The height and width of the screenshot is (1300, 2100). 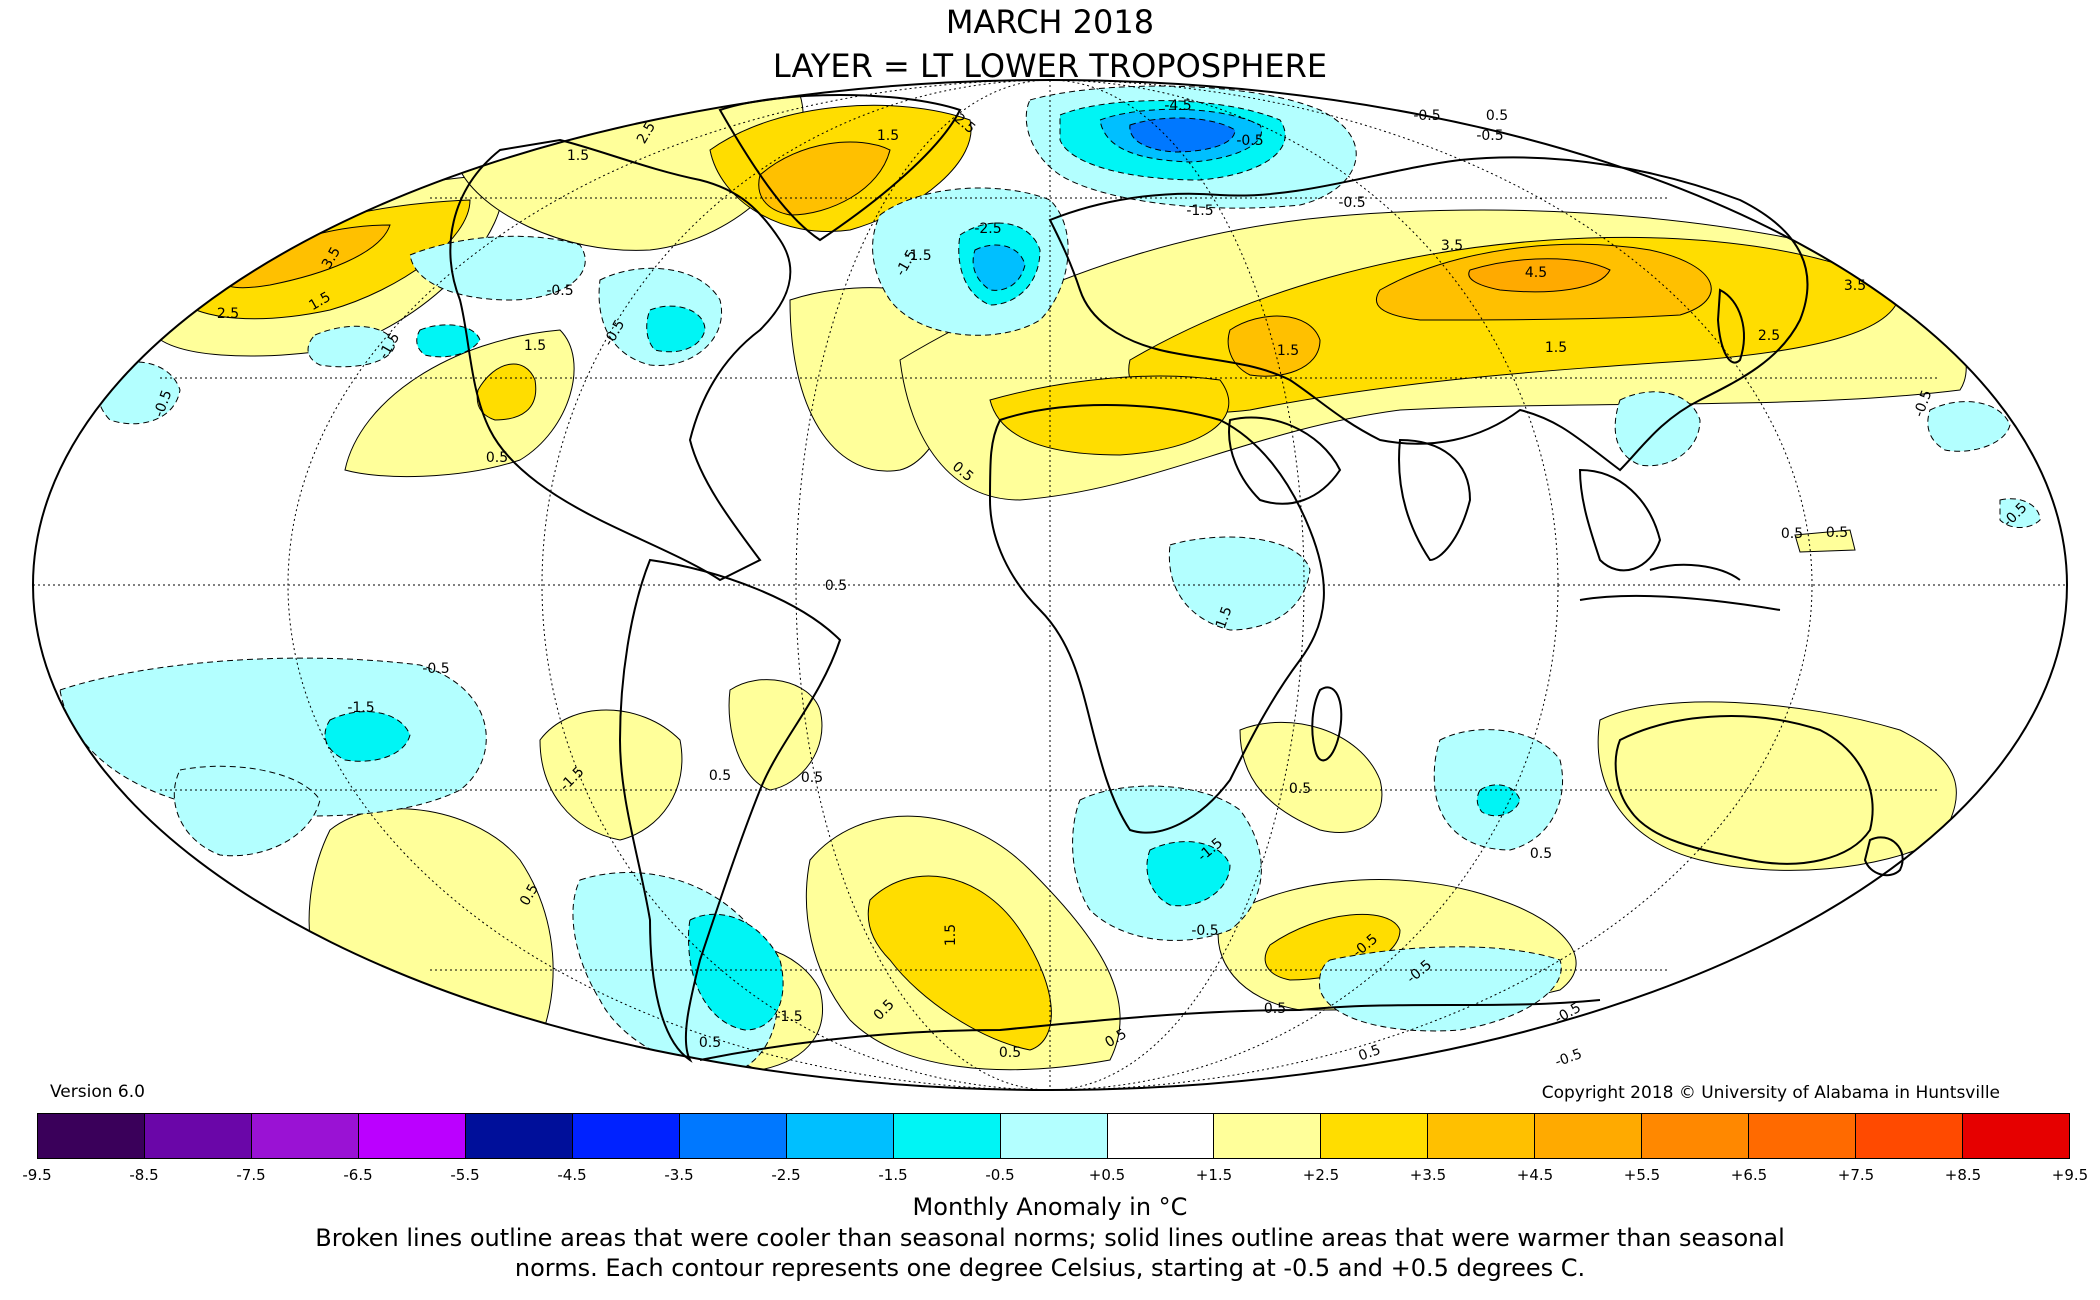 What do you see at coordinates (1620, 520) in the screenshot?
I see `coastline-southeast-asia` at bounding box center [1620, 520].